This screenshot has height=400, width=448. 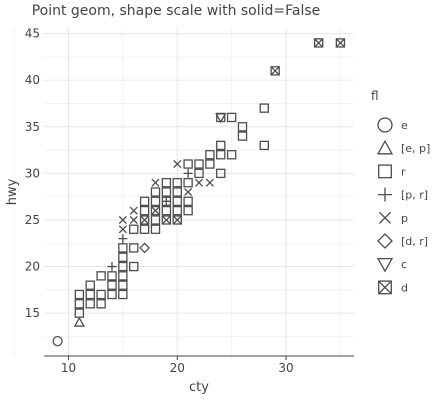 I want to click on y-tick-label: 25, so click(x=32, y=220).